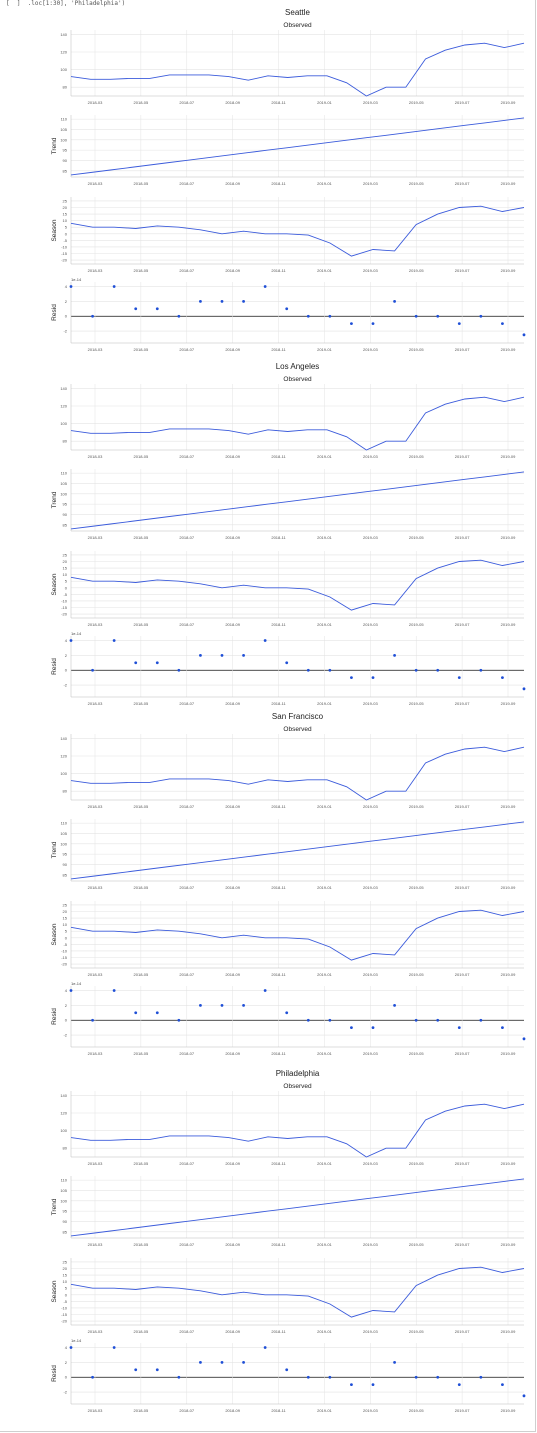  Describe the element at coordinates (65, 170) in the screenshot. I see `y-tick-label: 85` at that location.